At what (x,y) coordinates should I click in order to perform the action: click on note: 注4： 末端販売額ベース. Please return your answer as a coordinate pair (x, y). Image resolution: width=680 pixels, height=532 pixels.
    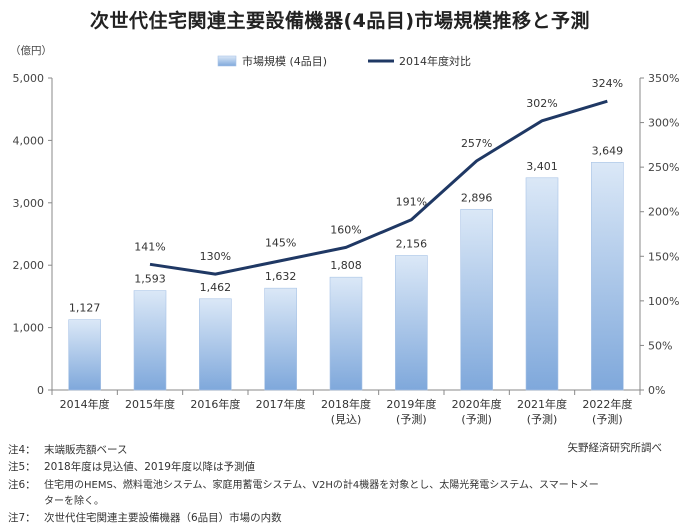
    Looking at the image, I should click on (67, 449).